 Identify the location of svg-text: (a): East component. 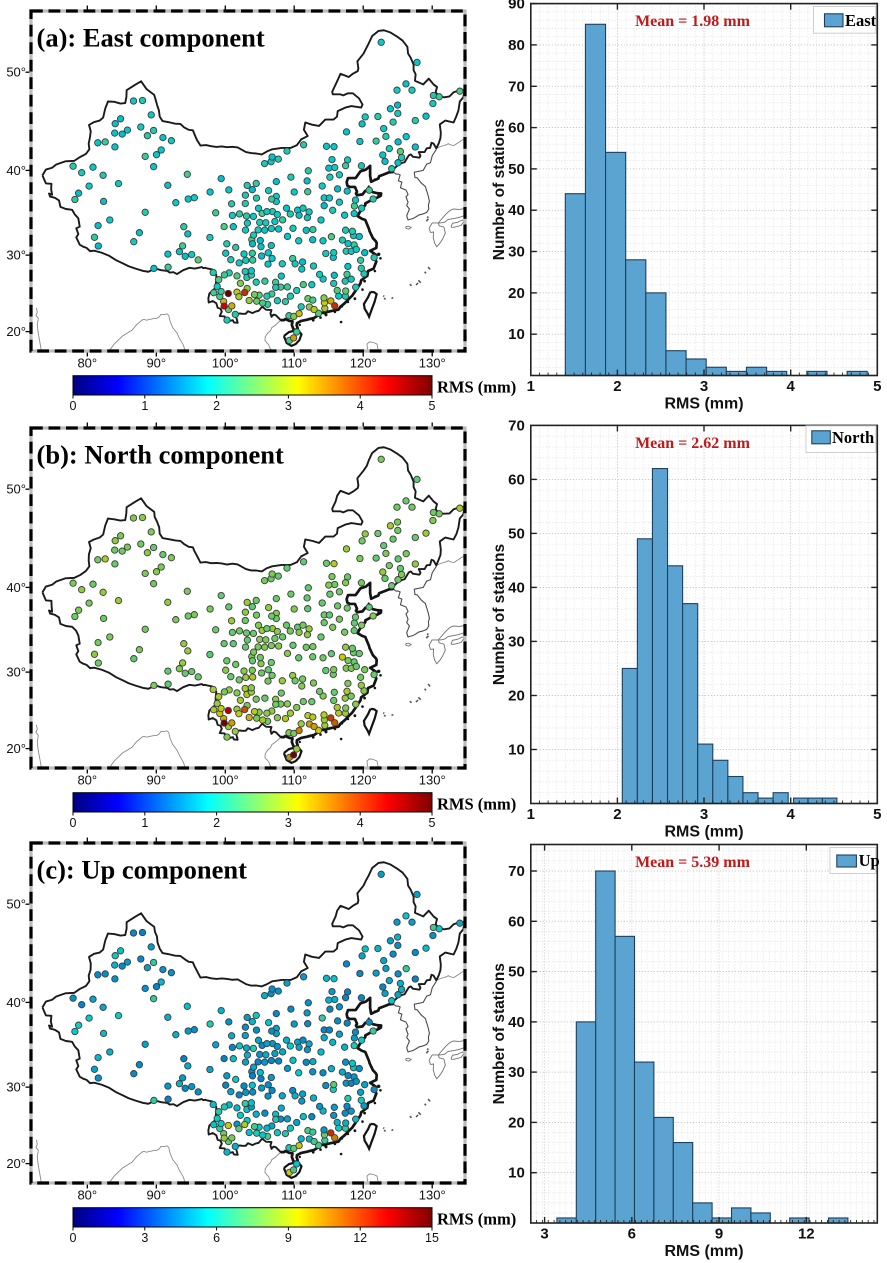
(151, 38).